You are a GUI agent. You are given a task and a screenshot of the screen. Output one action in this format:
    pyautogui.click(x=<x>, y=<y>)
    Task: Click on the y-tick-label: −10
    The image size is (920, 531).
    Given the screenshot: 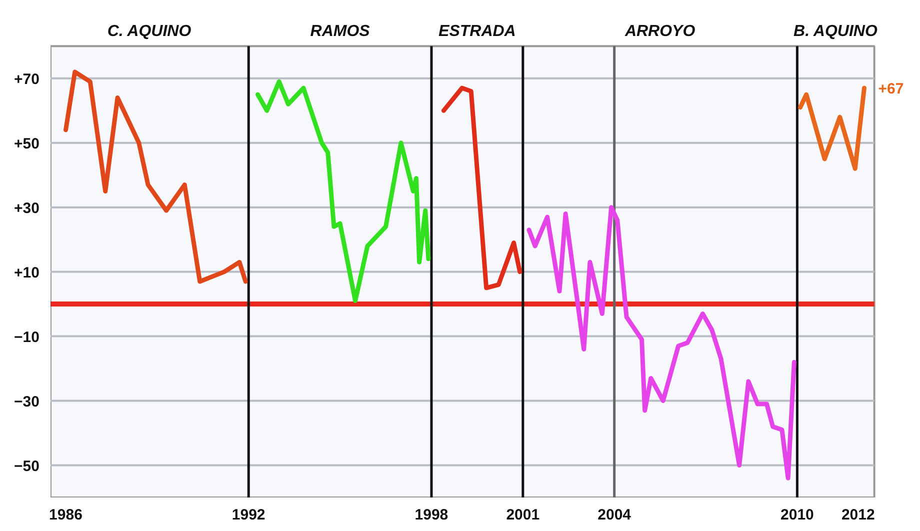 What is the action you would take?
    pyautogui.click(x=27, y=337)
    